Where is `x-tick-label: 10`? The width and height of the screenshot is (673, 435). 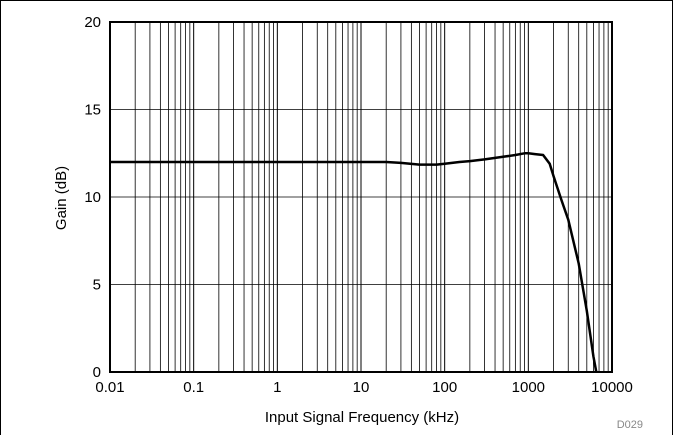
x-tick-label: 10 is located at coordinates (361, 387).